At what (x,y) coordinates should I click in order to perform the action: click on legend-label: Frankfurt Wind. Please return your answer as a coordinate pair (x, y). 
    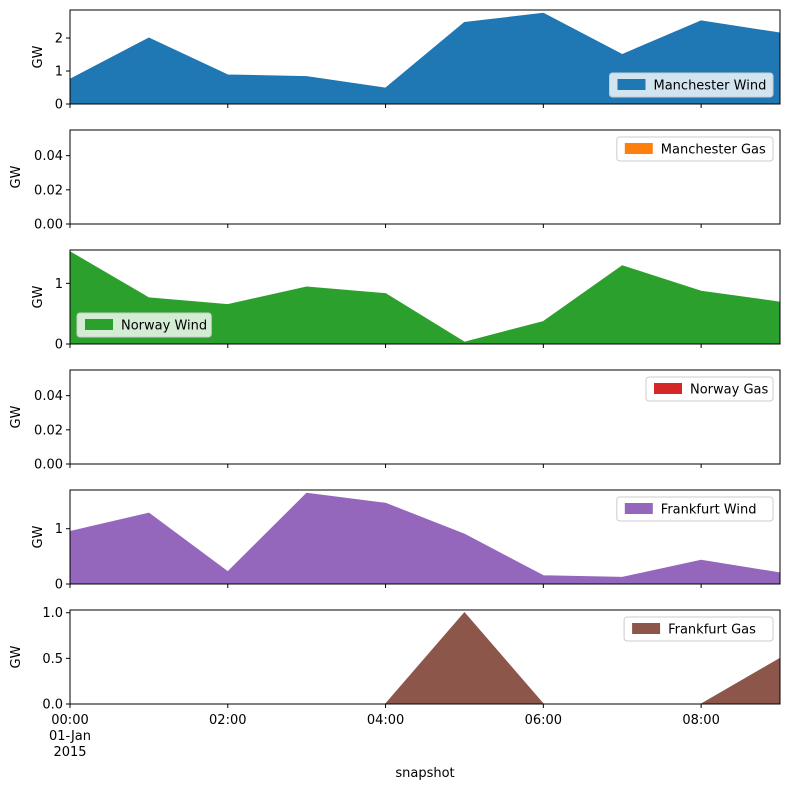
    Looking at the image, I should click on (709, 510).